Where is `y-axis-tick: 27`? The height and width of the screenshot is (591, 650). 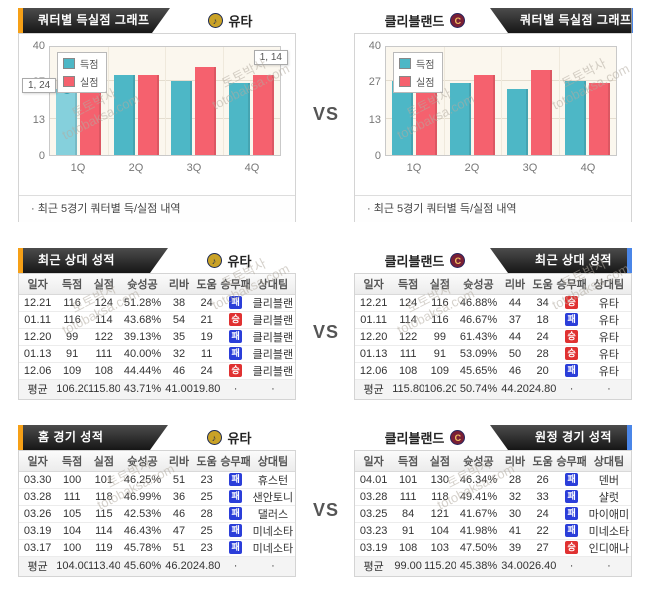
y-axis-tick: 27 is located at coordinates (374, 81).